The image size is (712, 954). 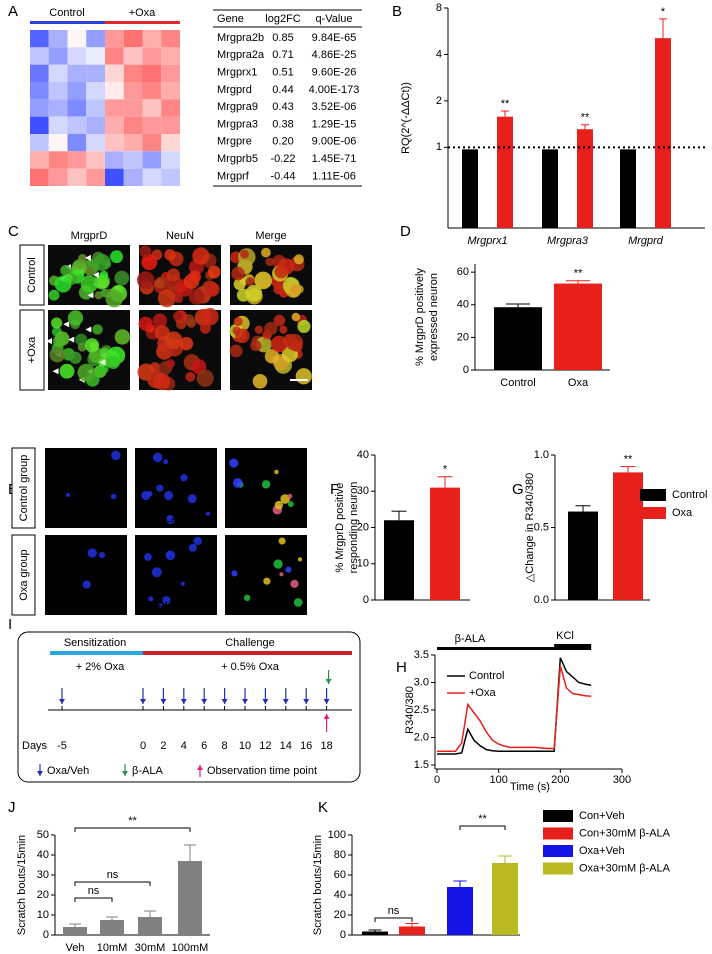 What do you see at coordinates (482, 693) in the screenshot?
I see `legend-label: +Oxa` at bounding box center [482, 693].